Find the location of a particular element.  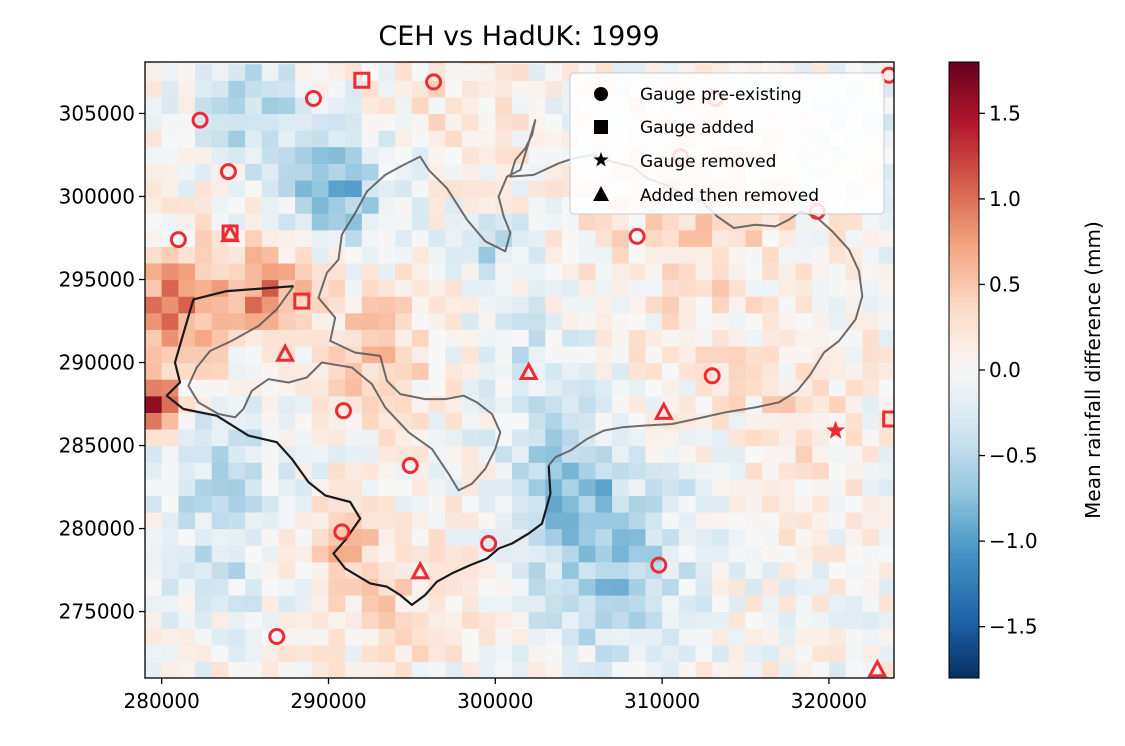

y-tick-label: 295000 is located at coordinates (97, 280).